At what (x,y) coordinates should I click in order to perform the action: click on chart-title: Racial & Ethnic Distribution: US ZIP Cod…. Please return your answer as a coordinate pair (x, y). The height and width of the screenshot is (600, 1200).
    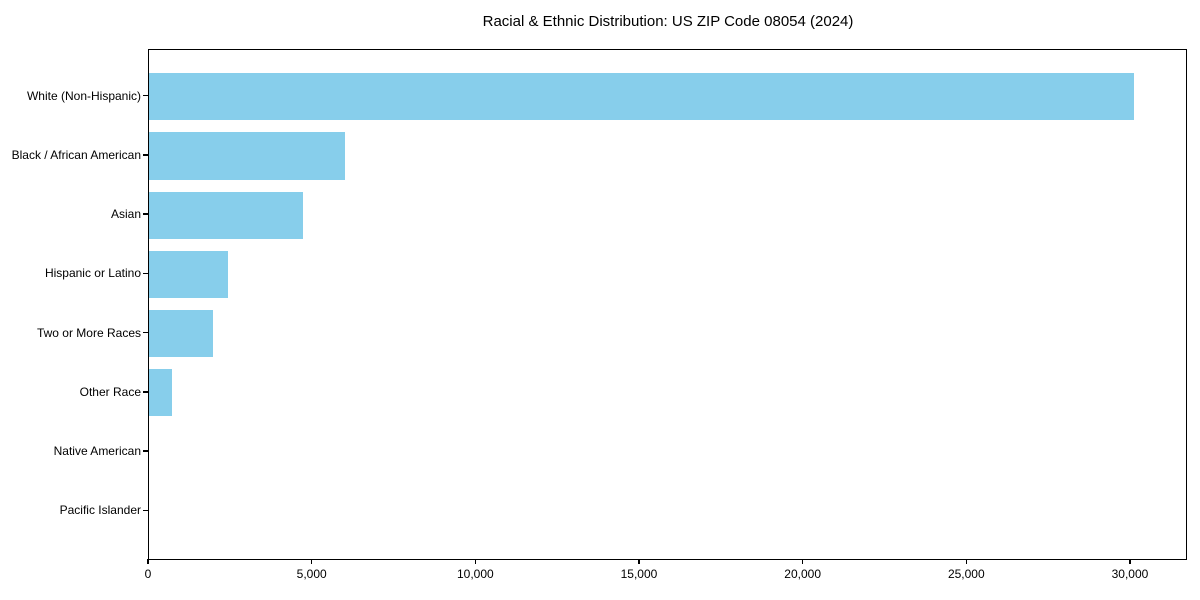
    Looking at the image, I should click on (668, 21).